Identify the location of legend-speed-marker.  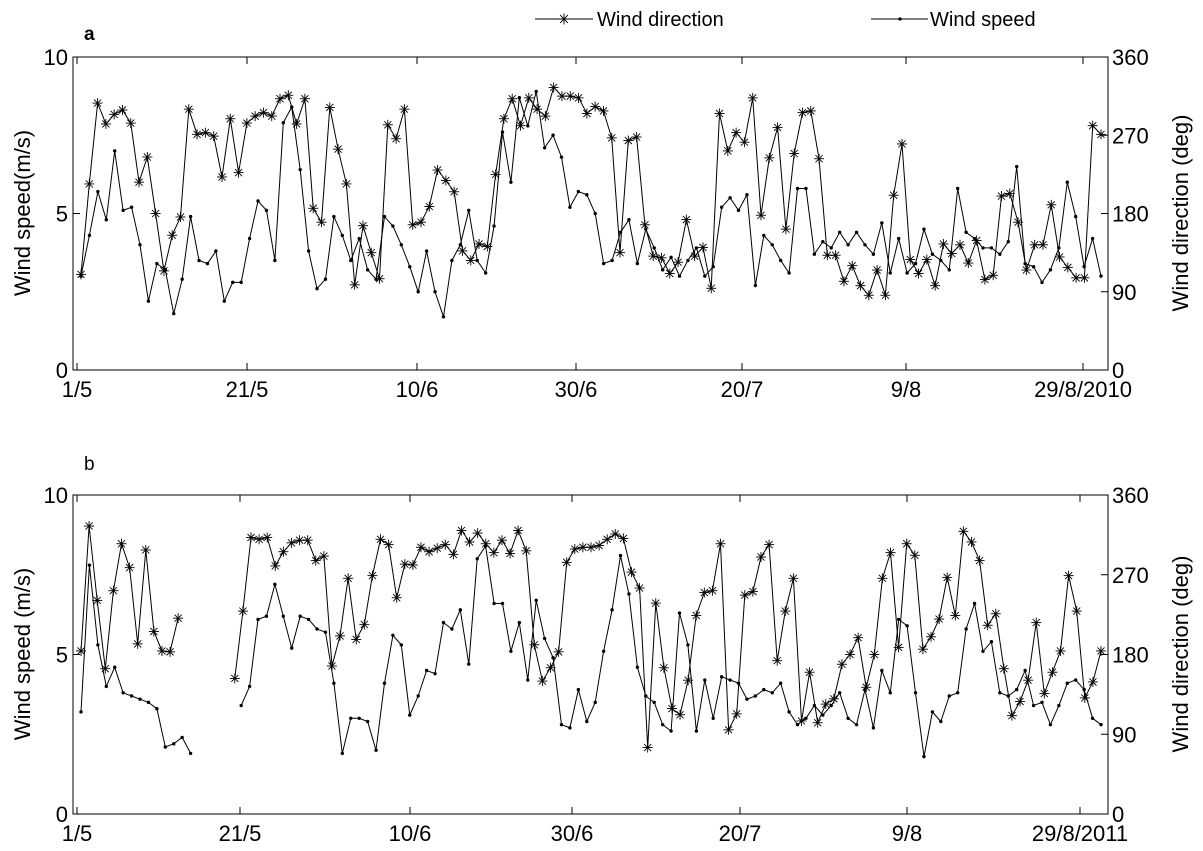
(900, 19).